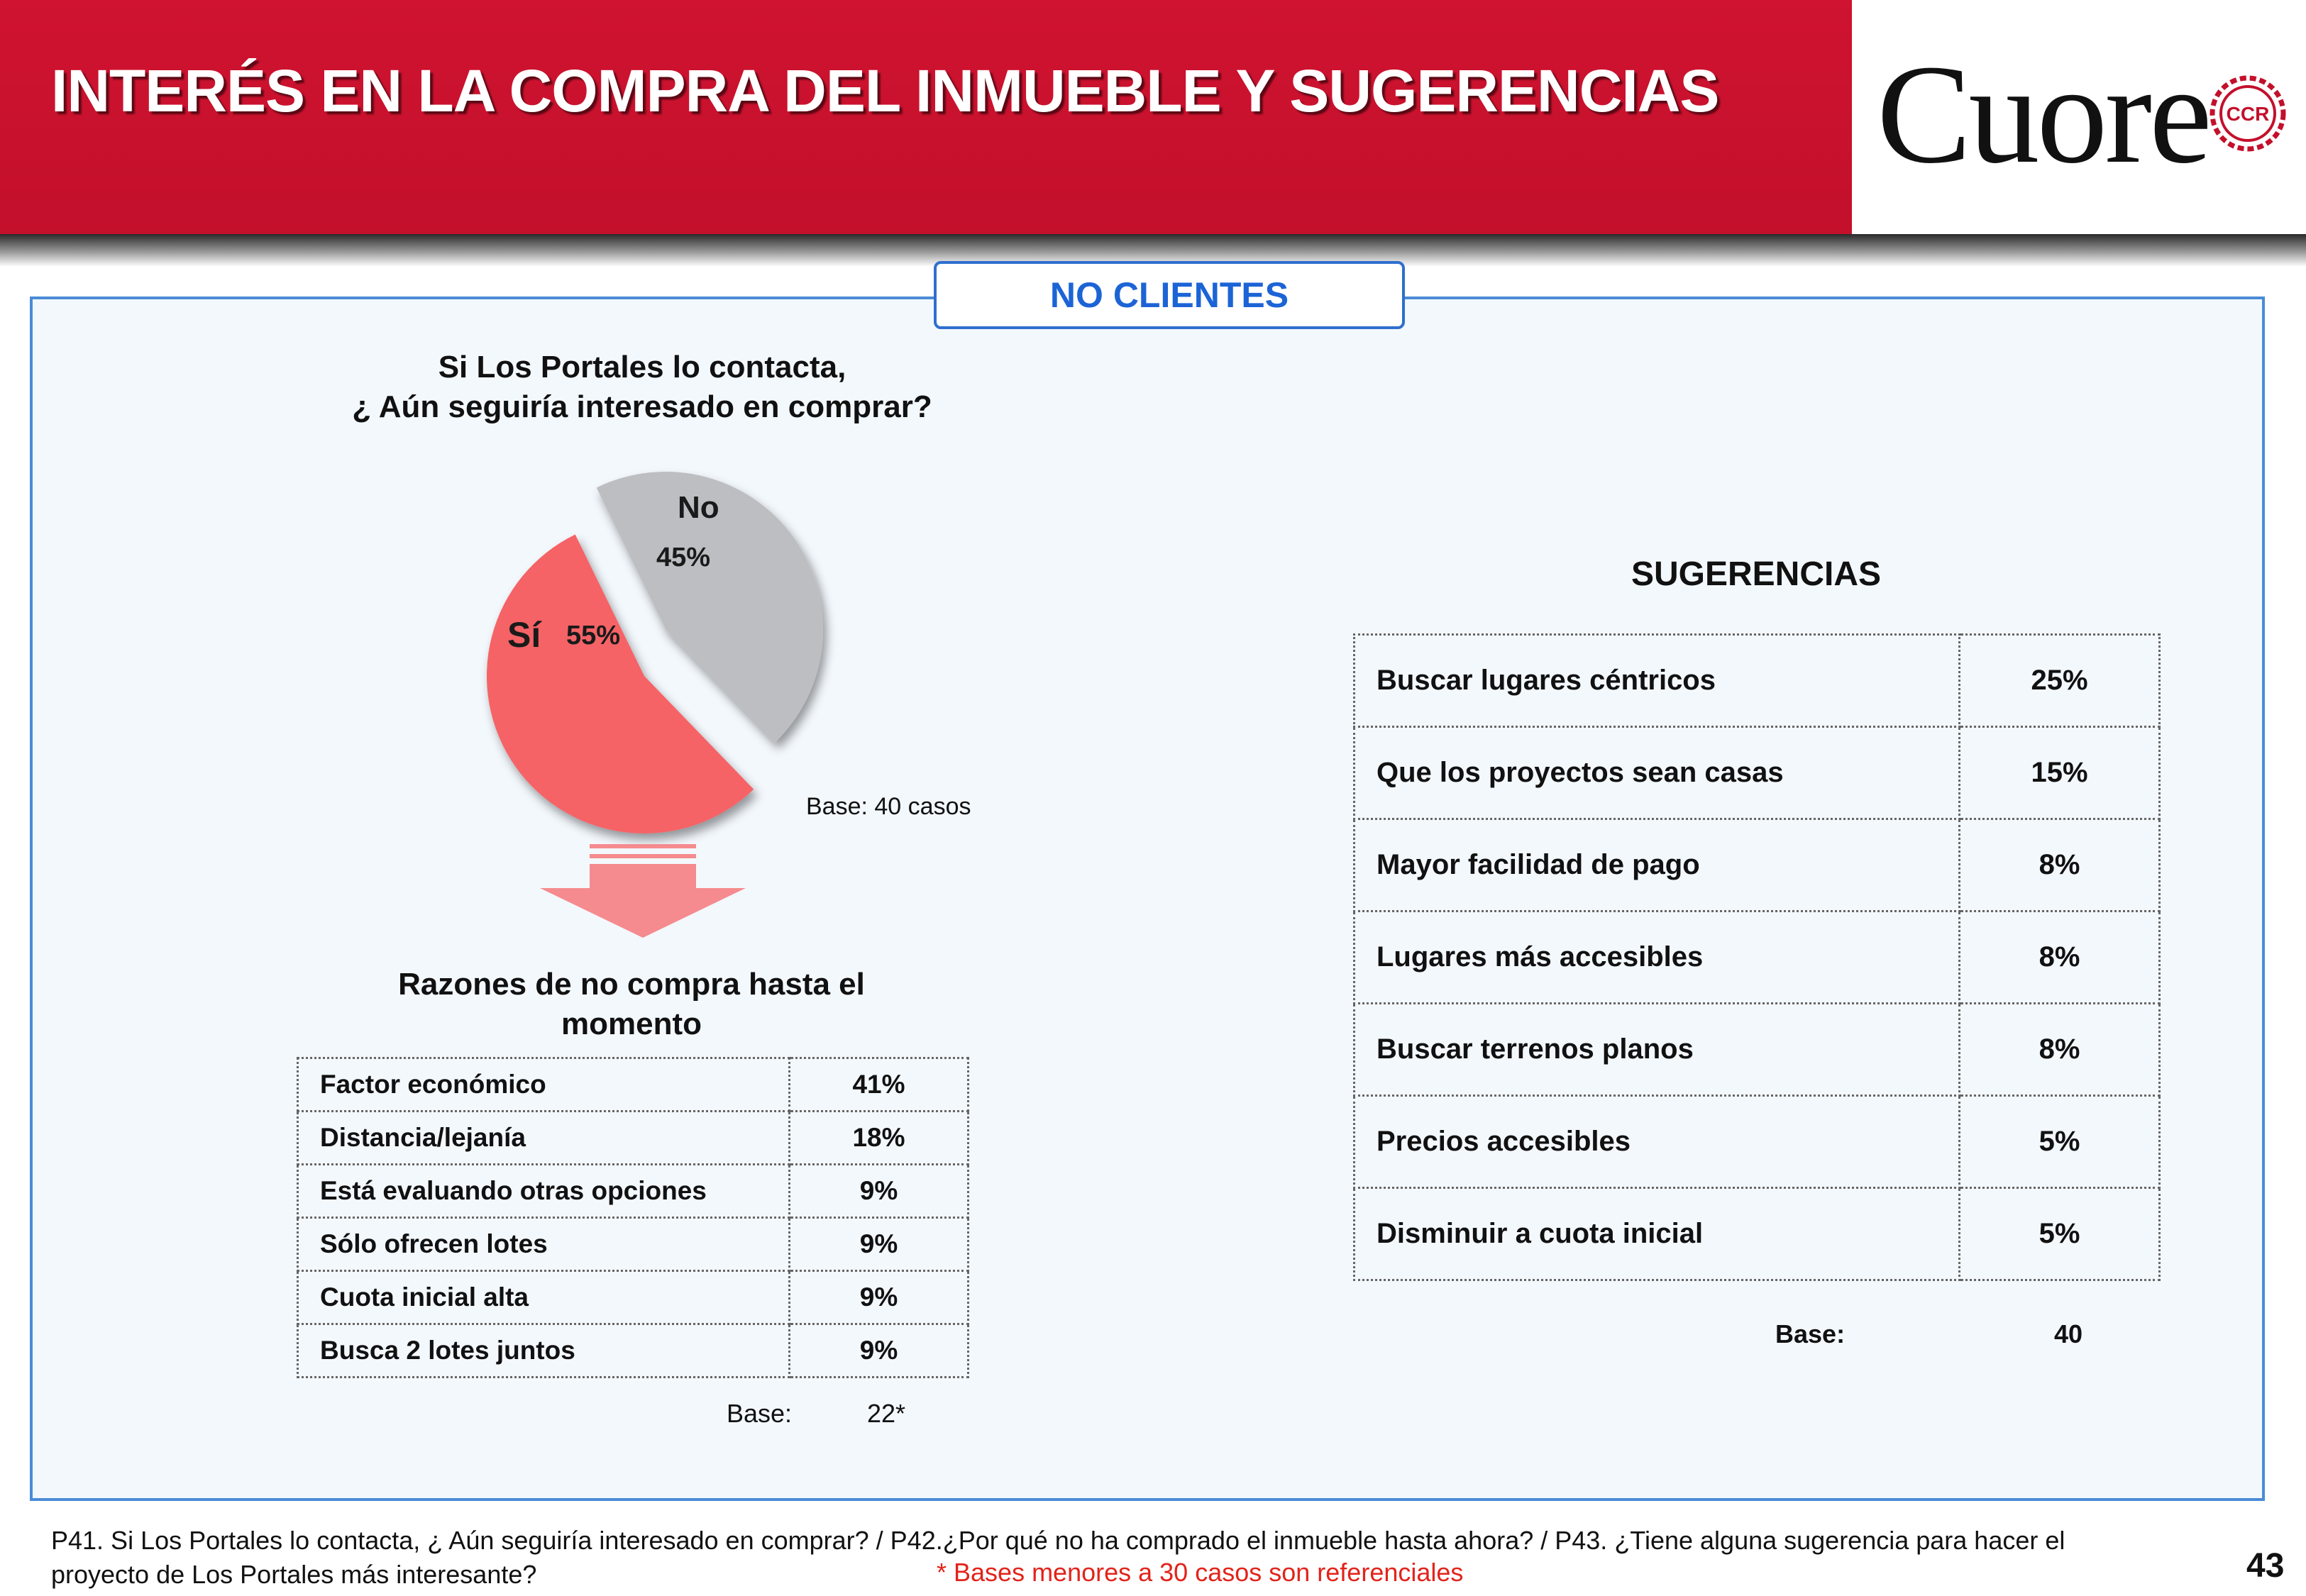 The image size is (2306, 1596). I want to click on table-row: Distancia/lejanía 18%, so click(633, 1138).